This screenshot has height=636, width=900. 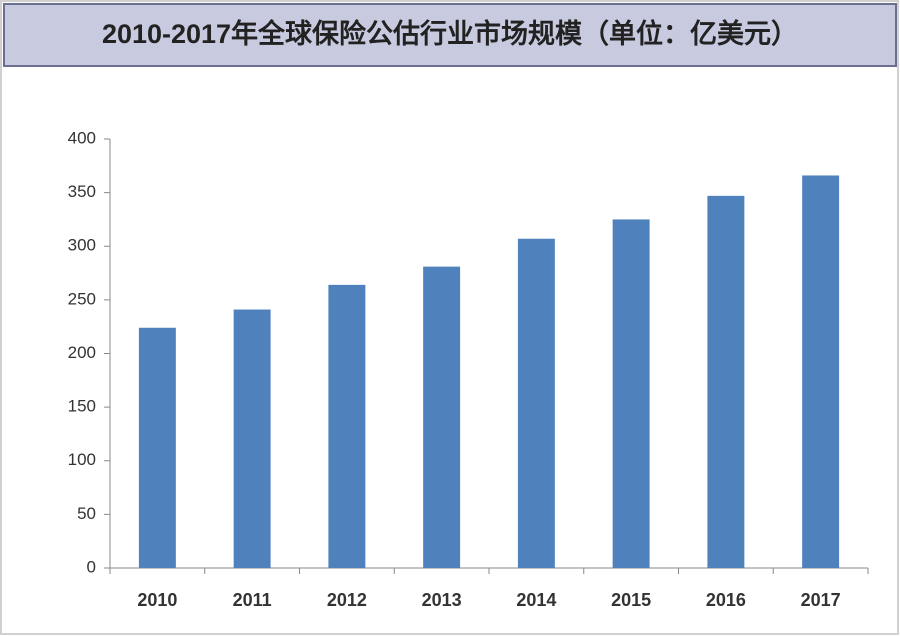 I want to click on title-bar, so click(x=450, y=35).